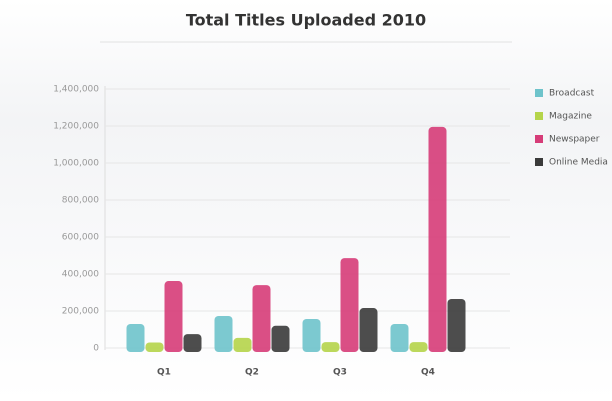  What do you see at coordinates (76, 127) in the screenshot?
I see `y-tick-label: 1,200,000` at bounding box center [76, 127].